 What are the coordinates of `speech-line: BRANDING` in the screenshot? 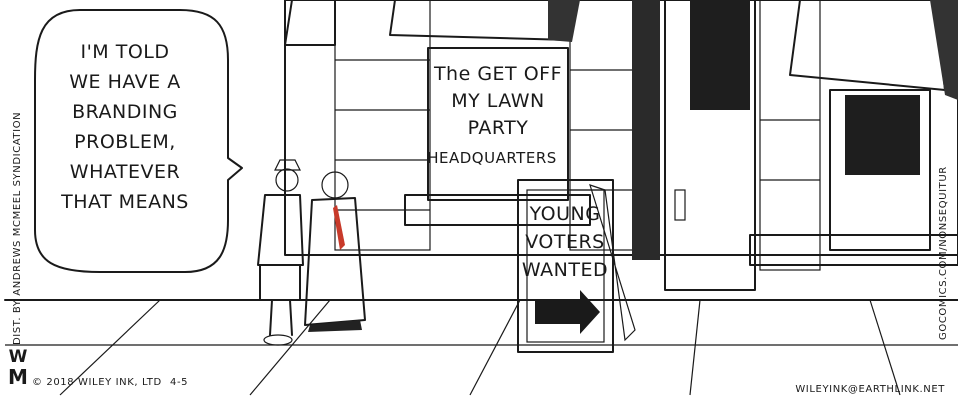 It's located at (125, 112).